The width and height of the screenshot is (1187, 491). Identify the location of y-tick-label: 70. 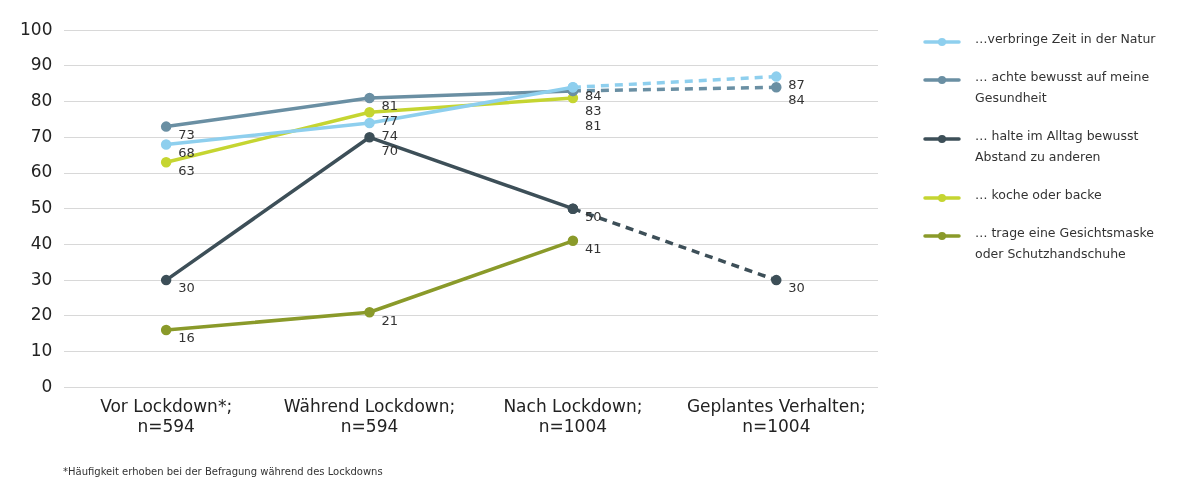
(41, 135).